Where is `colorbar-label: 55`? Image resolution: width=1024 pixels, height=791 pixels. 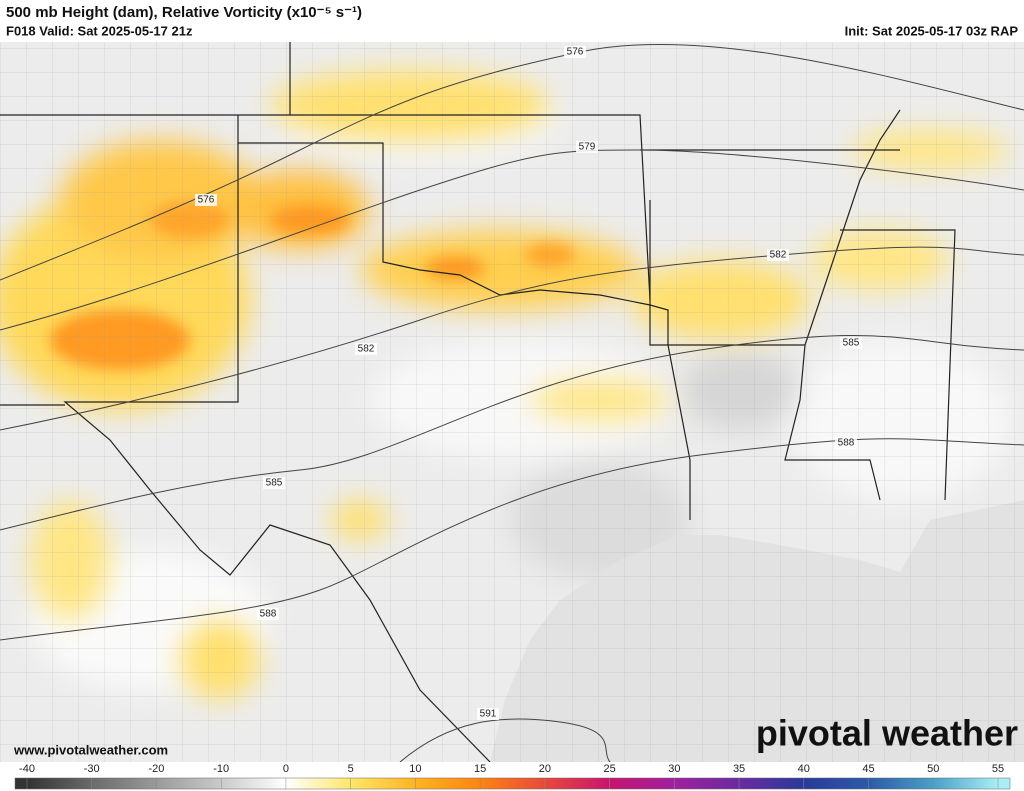
colorbar-label: 55 is located at coordinates (998, 769).